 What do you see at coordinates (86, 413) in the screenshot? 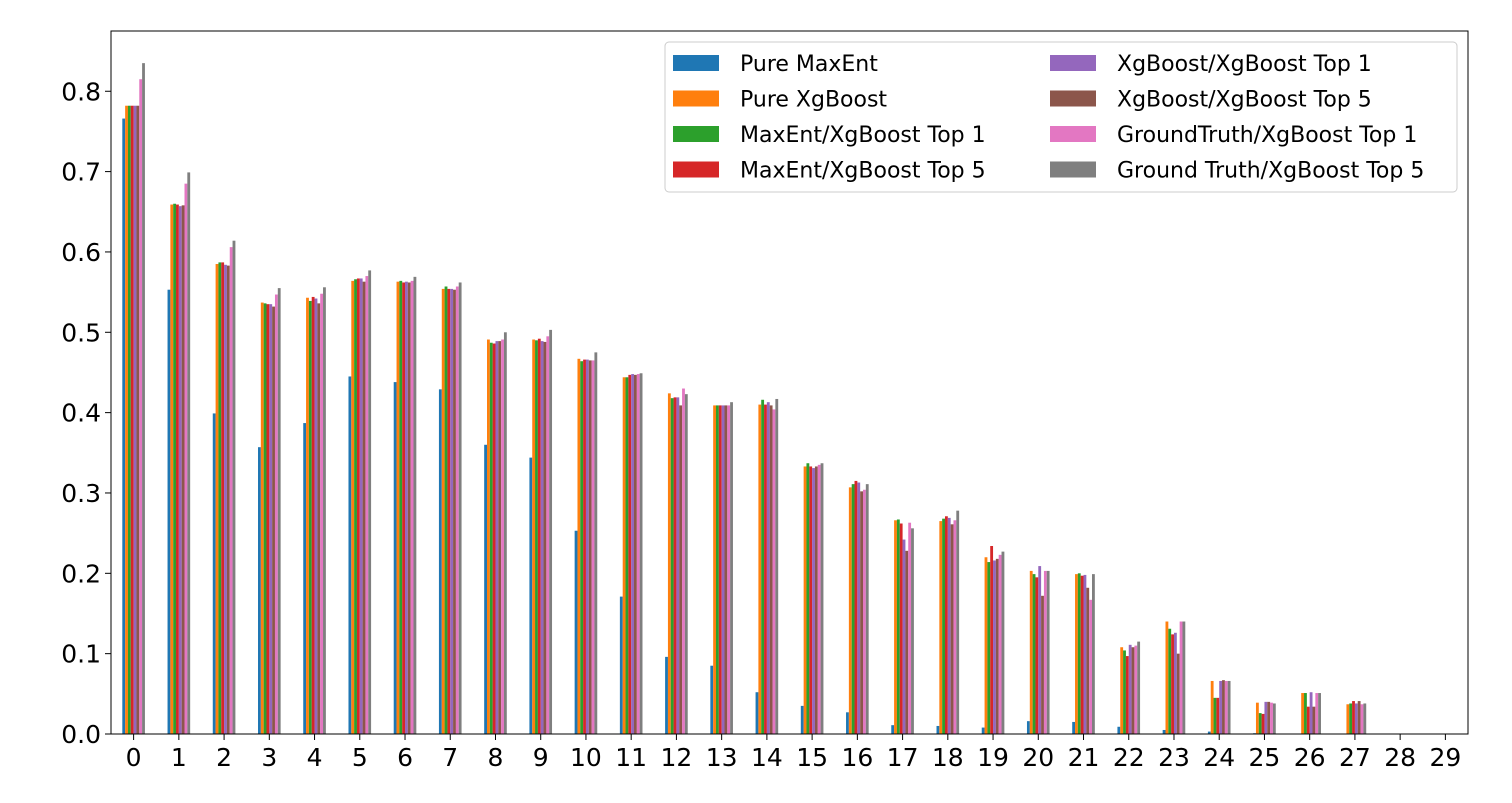
I see `y-axis: 0.0 0.1 0.2 0.3 0.4 0.5 0.6 0.7 0.8` at bounding box center [86, 413].